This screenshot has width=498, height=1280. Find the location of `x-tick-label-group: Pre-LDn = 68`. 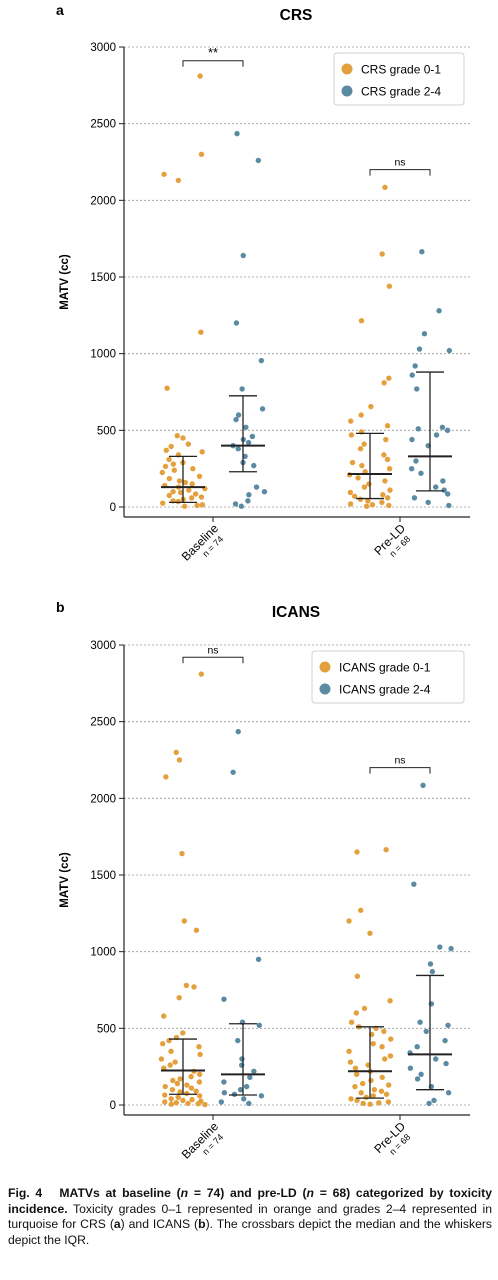

x-tick-label-group: Pre-LDn = 68 is located at coordinates (391, 1138).